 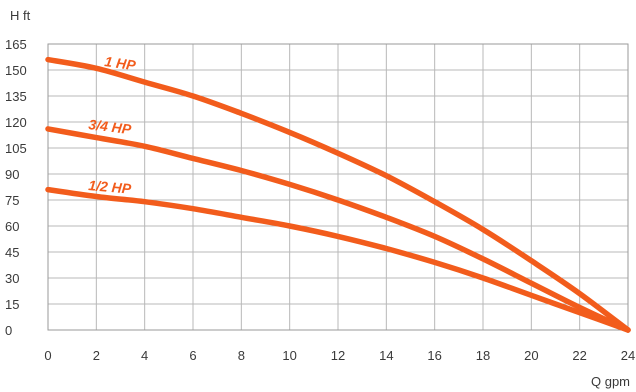 What do you see at coordinates (20, 15) in the screenshot?
I see `y-axis-title: H ft` at bounding box center [20, 15].